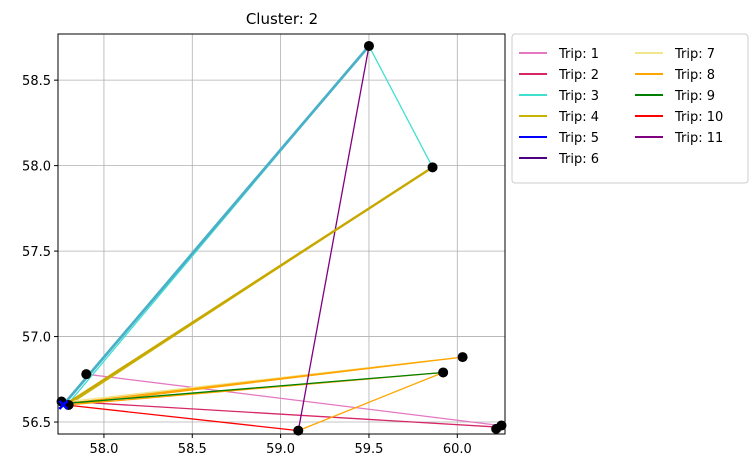  Describe the element at coordinates (578, 54) in the screenshot. I see `legend-label: Trip: 1` at that location.